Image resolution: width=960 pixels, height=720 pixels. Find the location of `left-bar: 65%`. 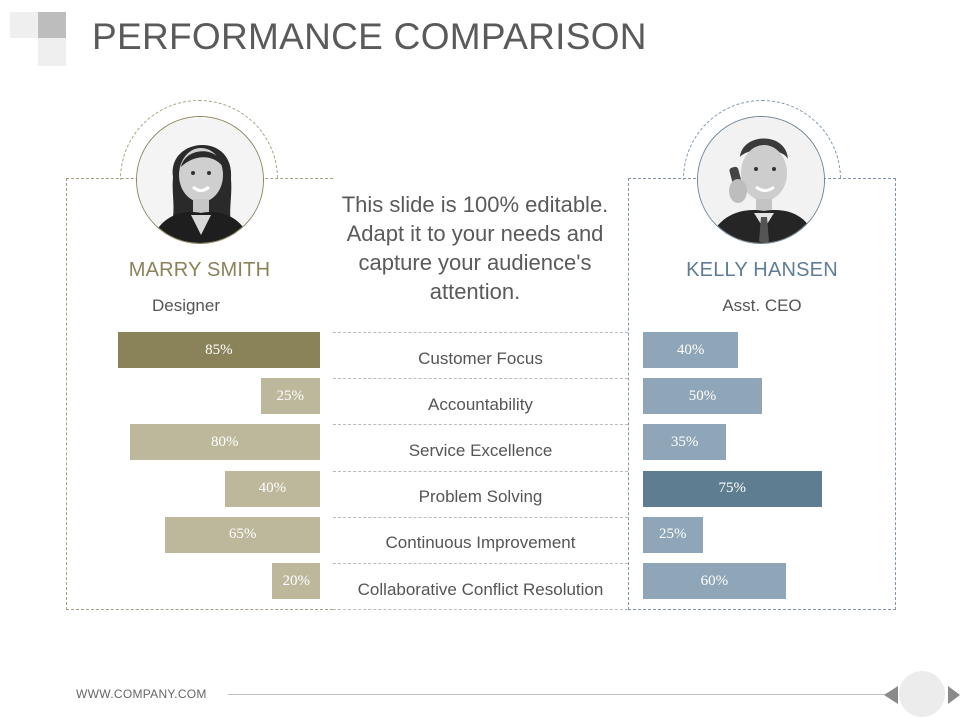

left-bar: 65% is located at coordinates (242, 534).